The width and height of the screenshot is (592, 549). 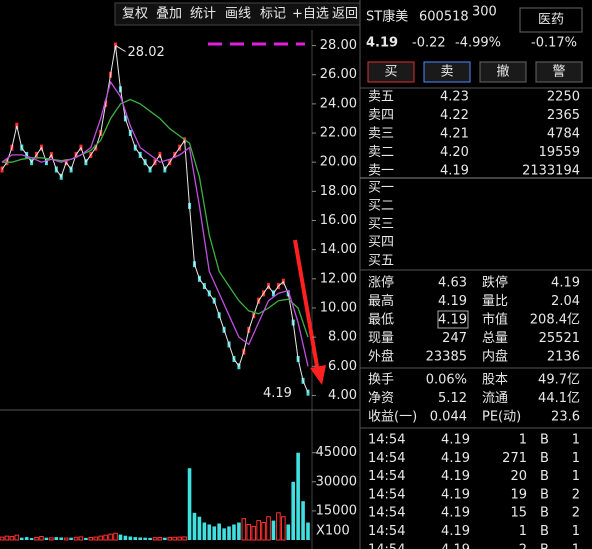 What do you see at coordinates (523, 545) in the screenshot?
I see `trade-volume: 2` at bounding box center [523, 545].